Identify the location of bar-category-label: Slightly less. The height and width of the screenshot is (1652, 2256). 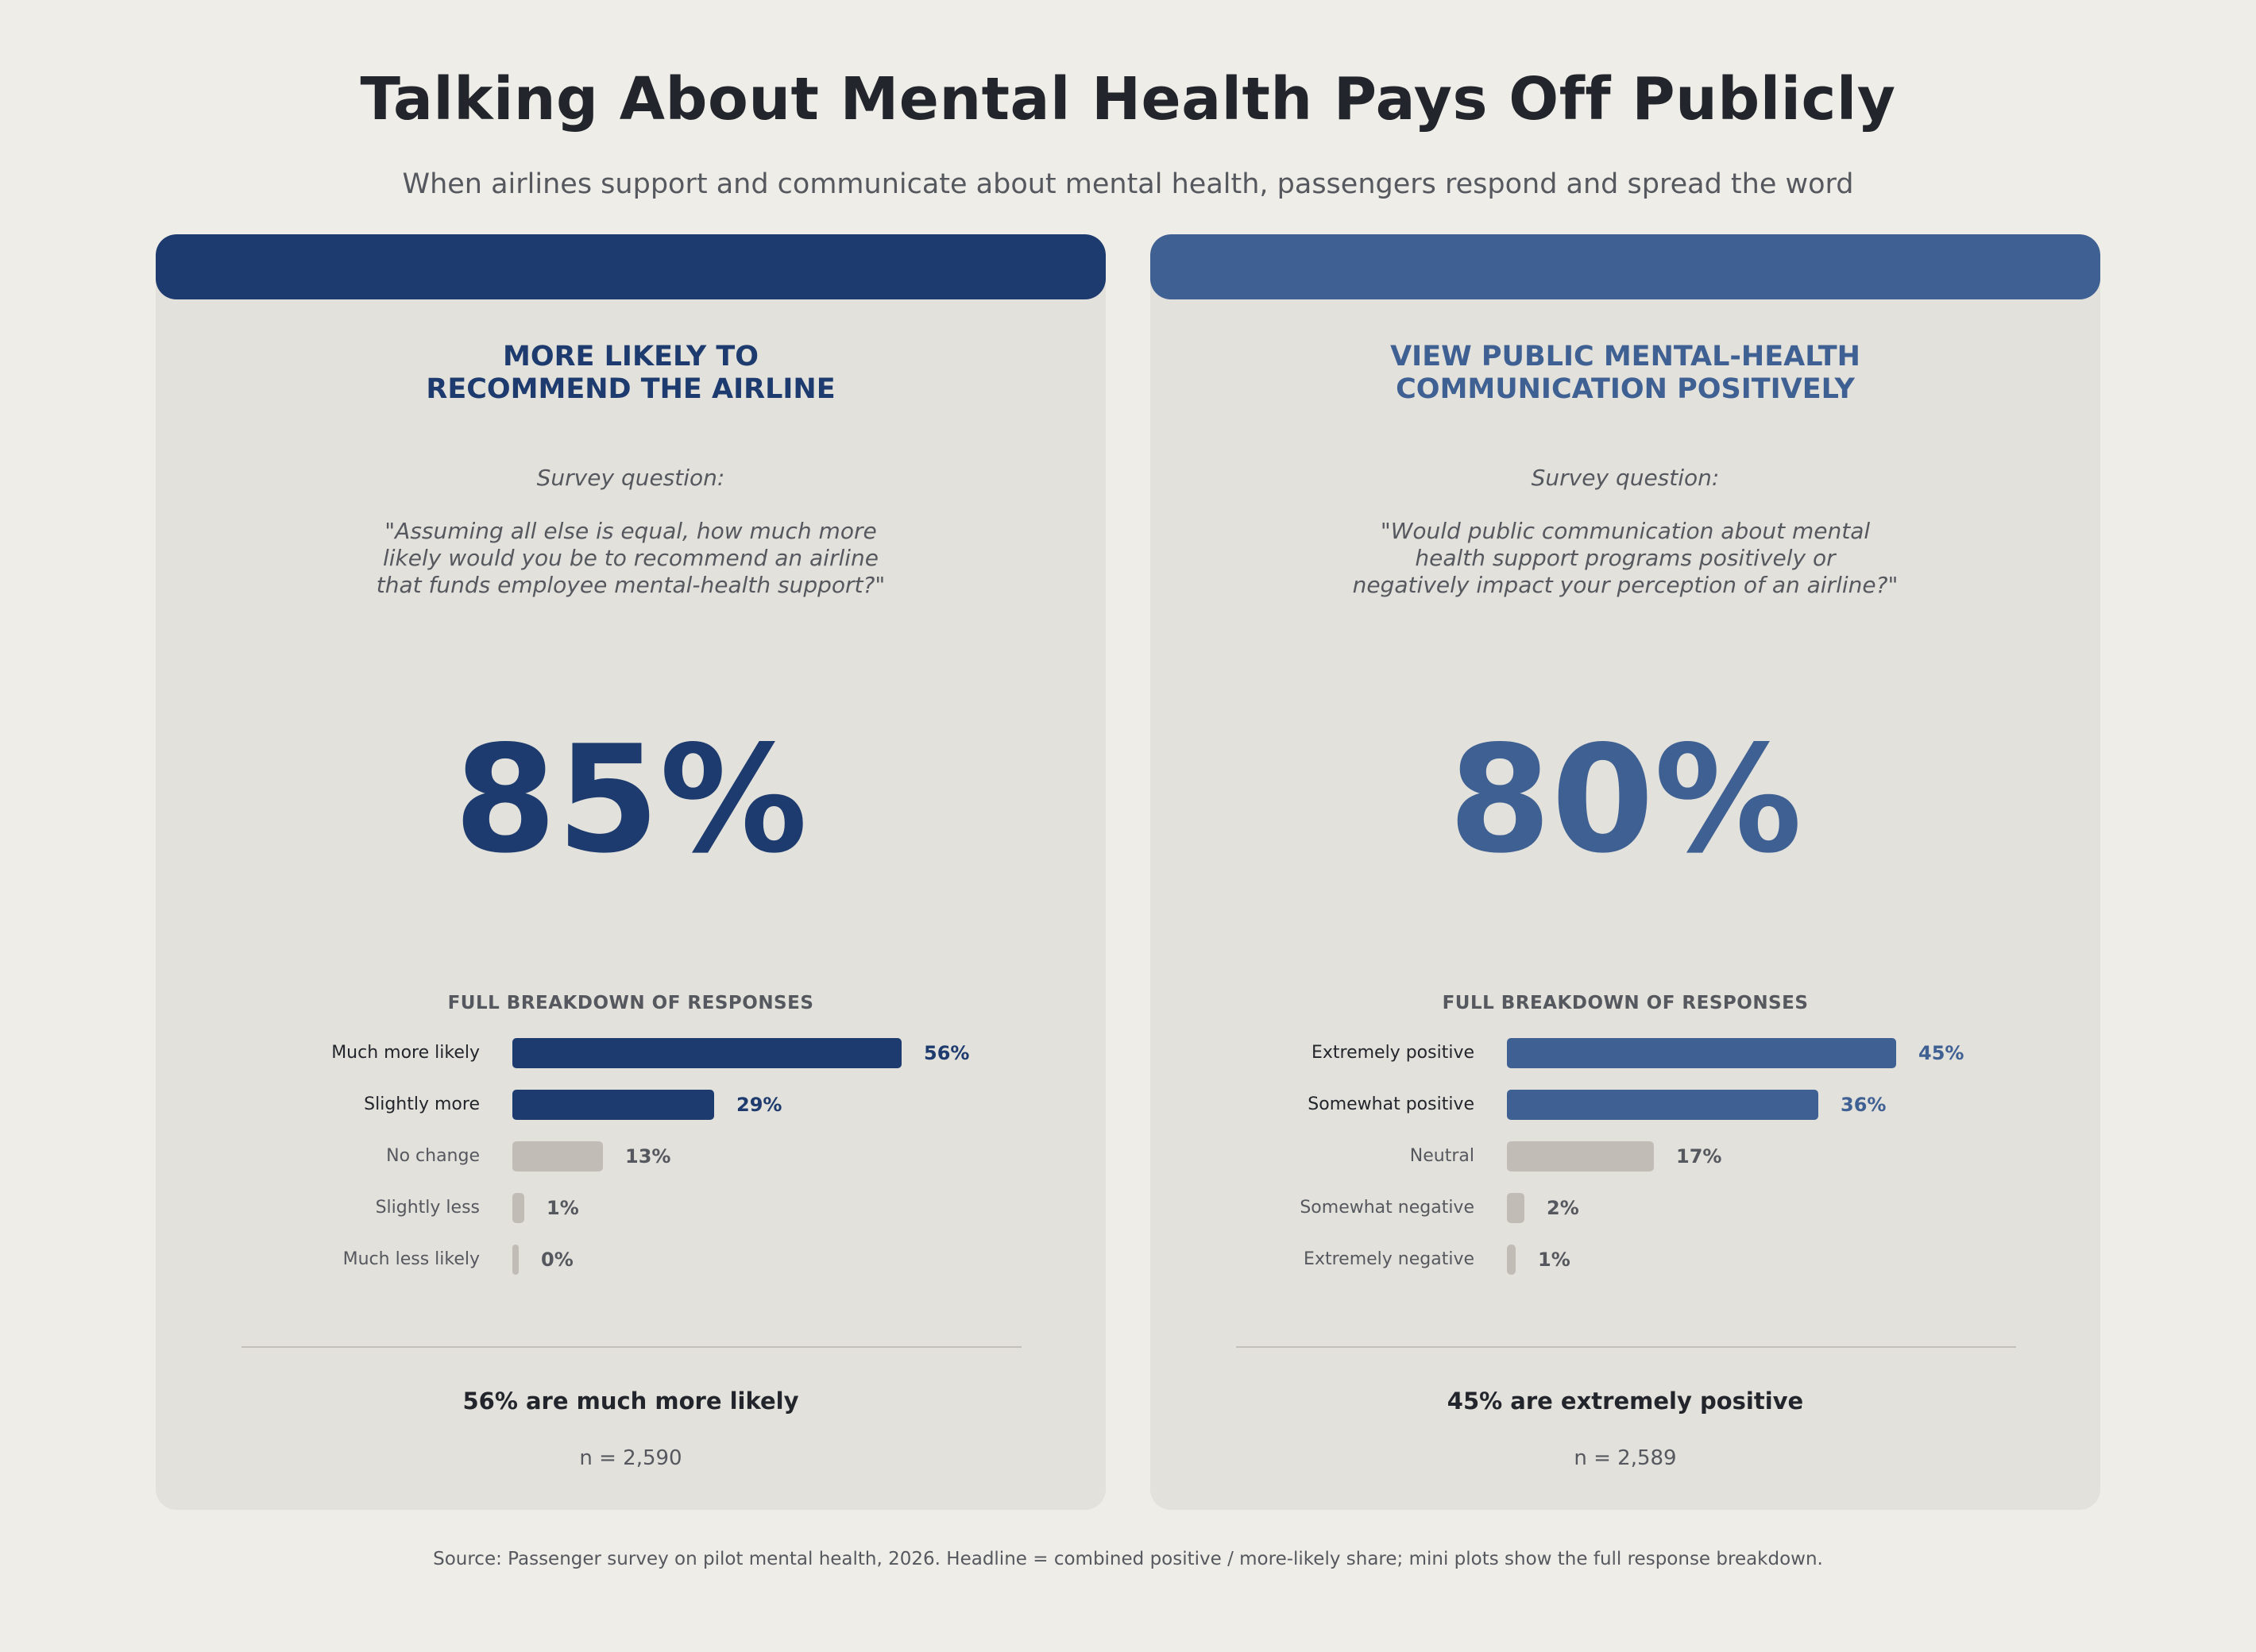
(428, 1208).